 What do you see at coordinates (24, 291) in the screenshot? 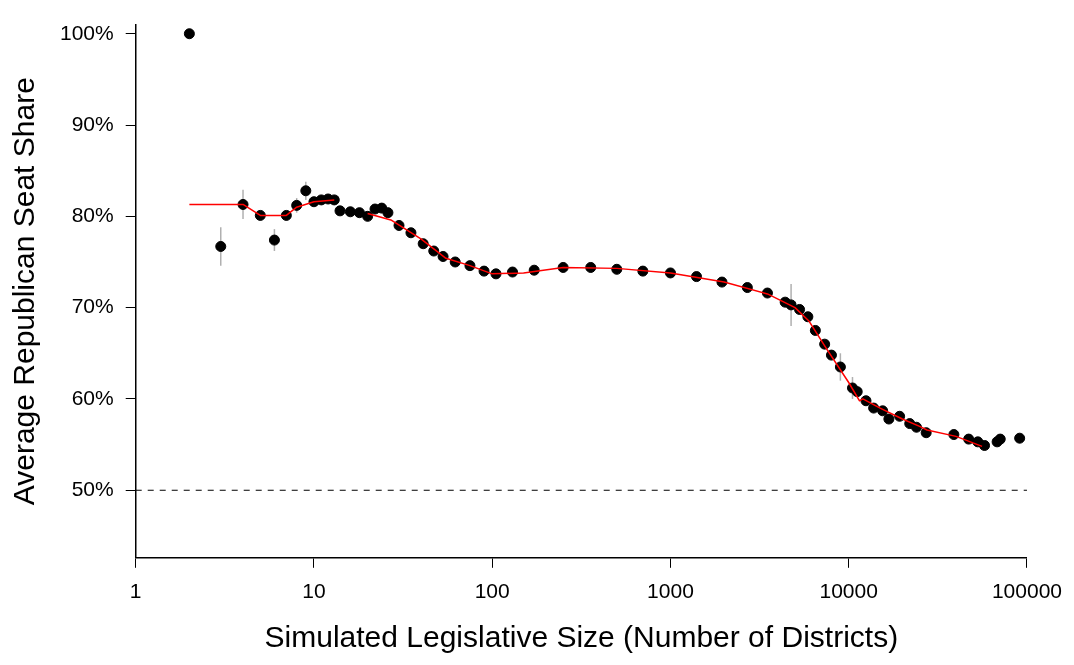
I see `y-axis-title: Average Republican Seat Share` at bounding box center [24, 291].